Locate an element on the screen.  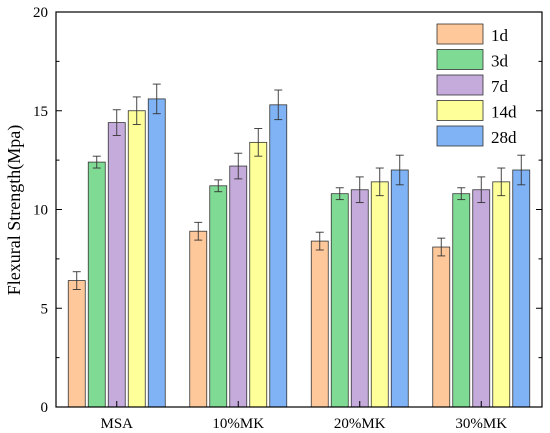
error-bar-10%MK-14d is located at coordinates (258, 142).